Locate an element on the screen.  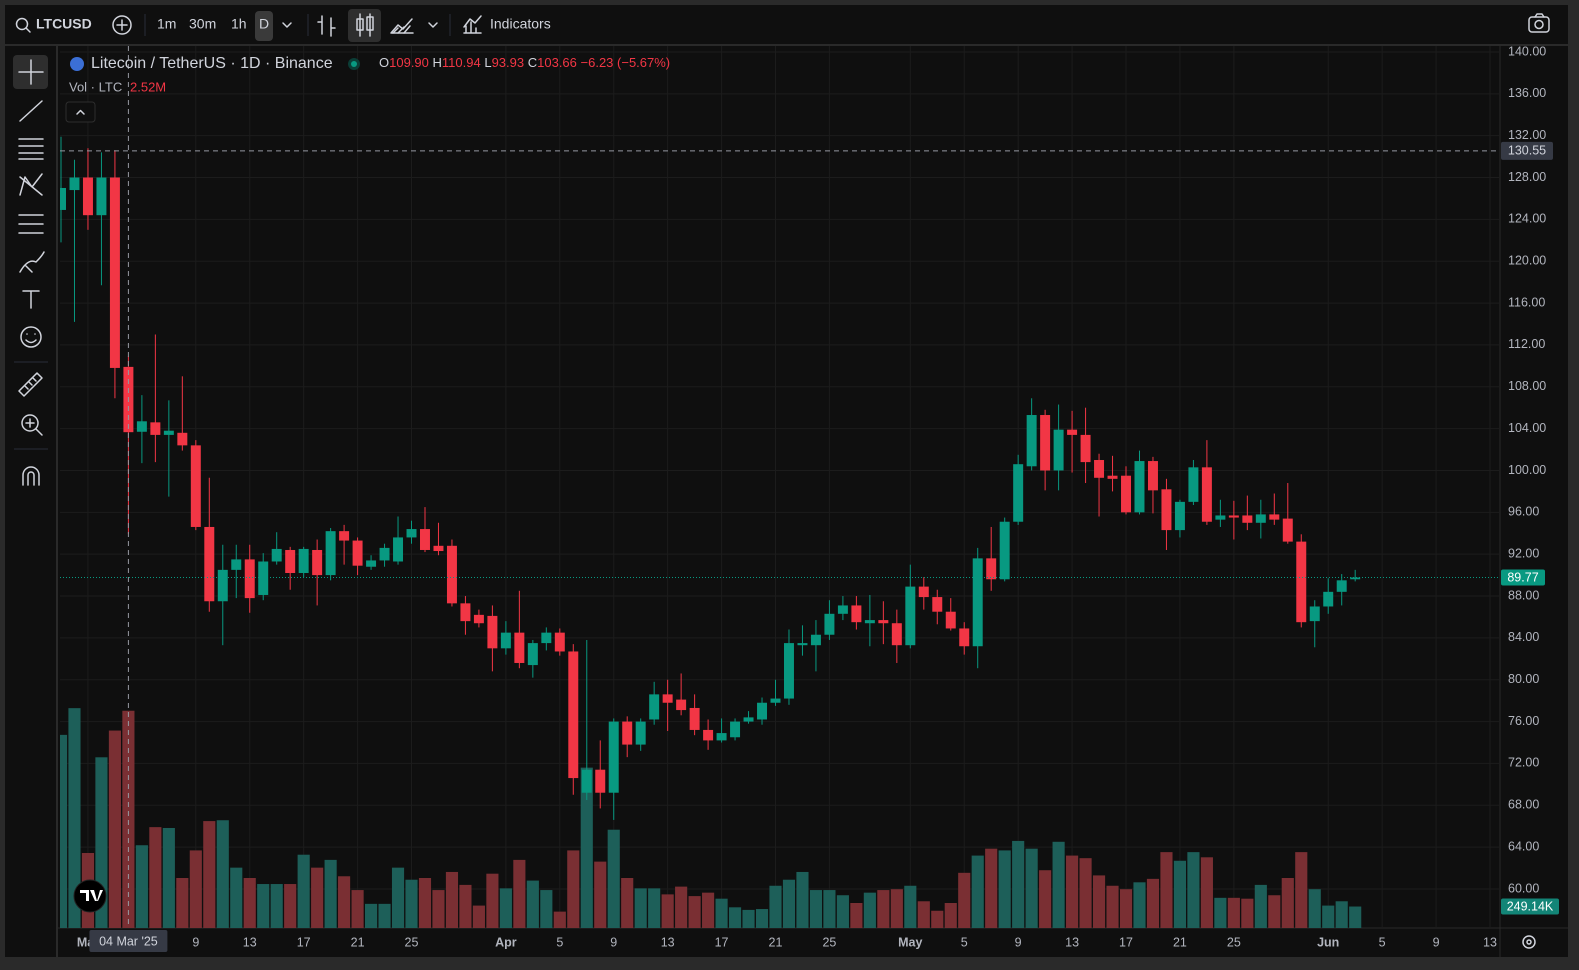
collapse-legend is located at coordinates (80, 112).